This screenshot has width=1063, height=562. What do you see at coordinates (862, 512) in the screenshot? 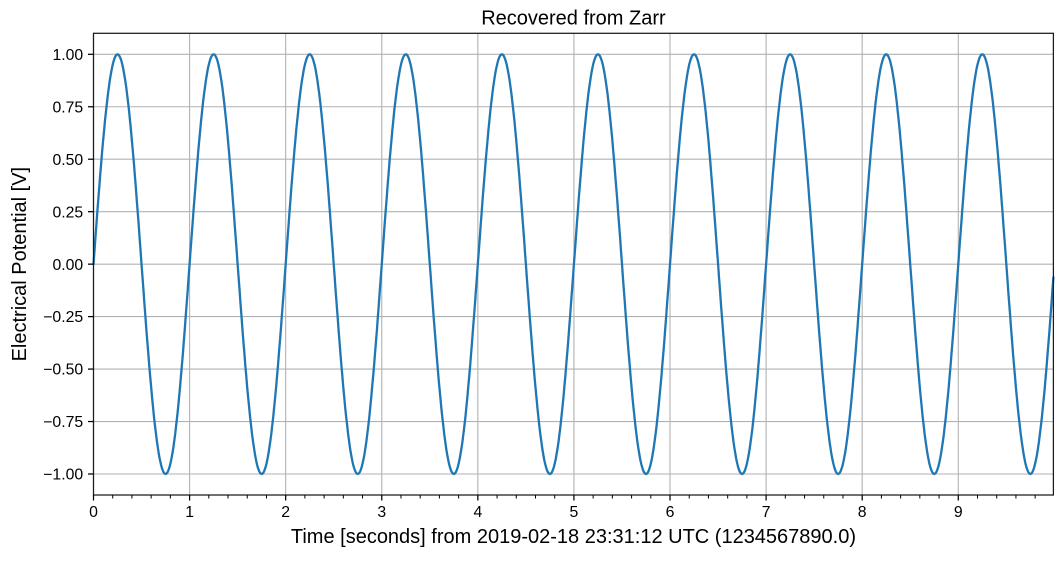
I see `svg-text: 8` at bounding box center [862, 512].